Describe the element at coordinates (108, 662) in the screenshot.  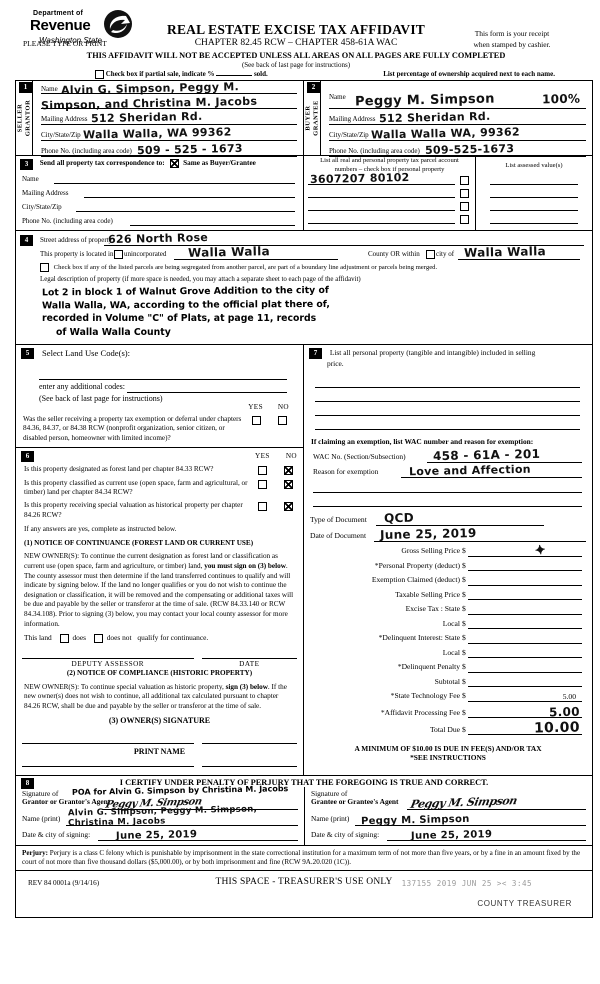
I see `deputy-assessor-label: DEPUTY ASSESSOR` at that location.